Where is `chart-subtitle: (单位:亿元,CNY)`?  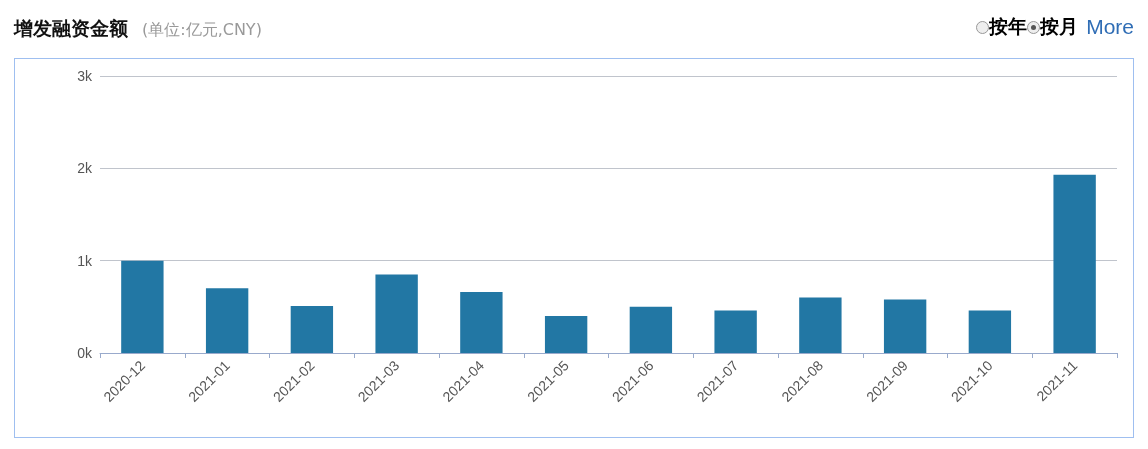
chart-subtitle: (单位:亿元,CNY) is located at coordinates (202, 29).